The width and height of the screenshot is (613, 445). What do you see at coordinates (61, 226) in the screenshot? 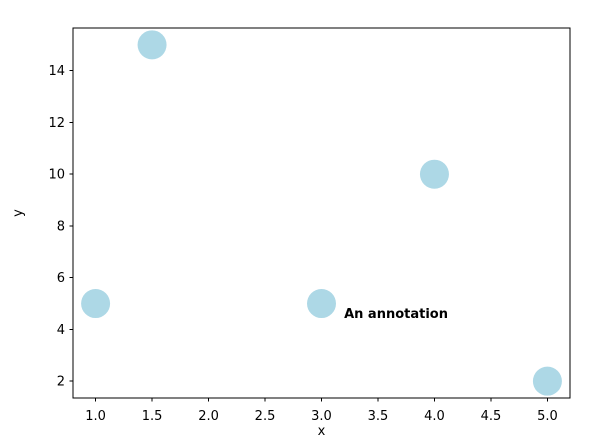
I see `y-tick-label: 8` at bounding box center [61, 226].